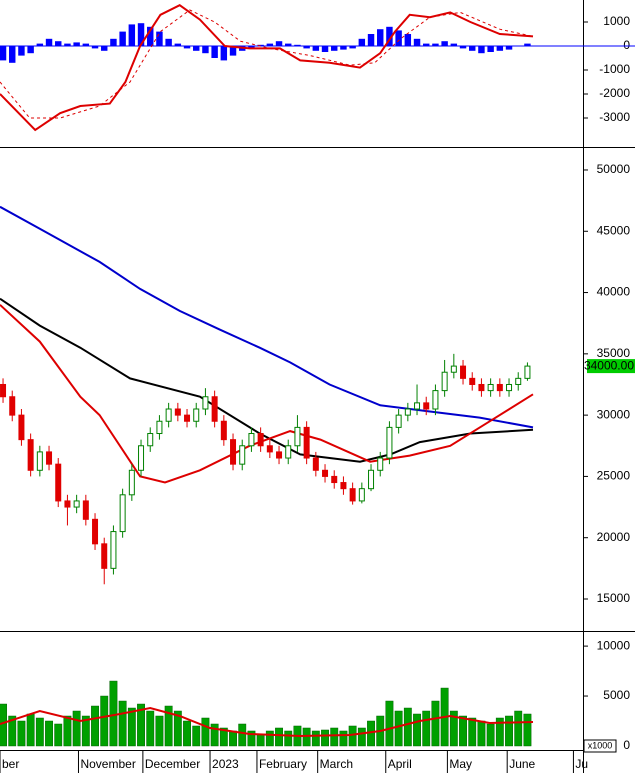 The width and height of the screenshot is (635, 773). I want to click on x-tick-label: February, so click(283, 764).